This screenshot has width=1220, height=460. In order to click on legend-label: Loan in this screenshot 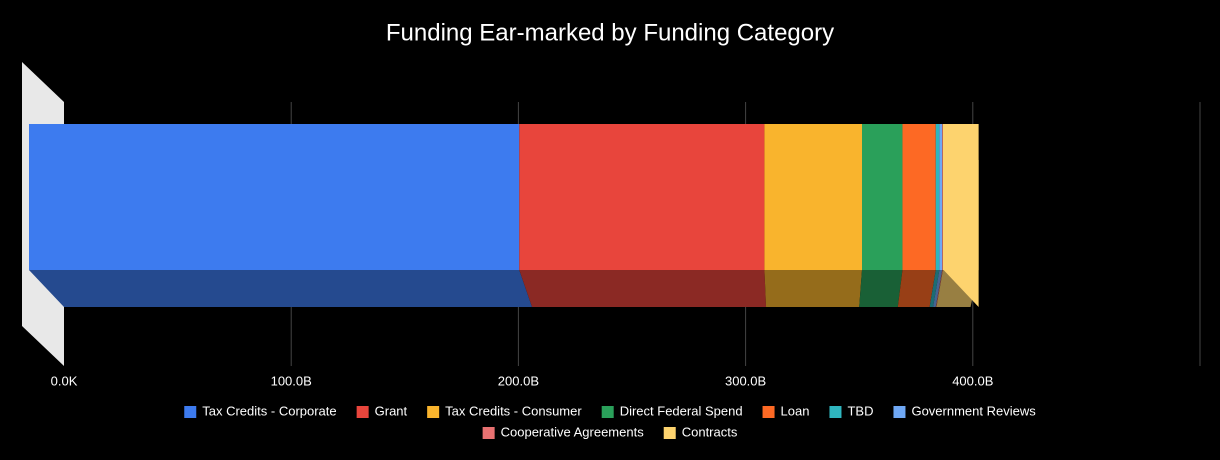, I will do `click(795, 410)`.